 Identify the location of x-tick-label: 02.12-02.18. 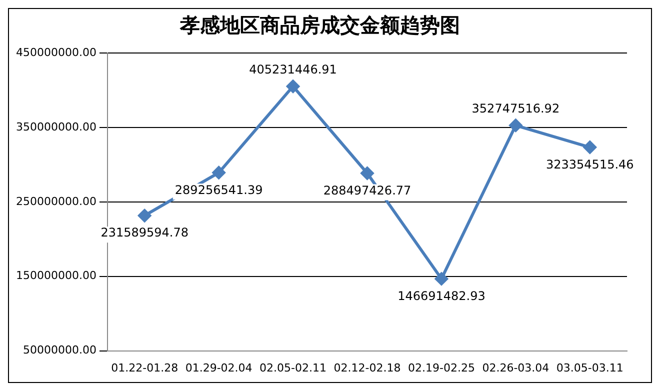
(367, 367).